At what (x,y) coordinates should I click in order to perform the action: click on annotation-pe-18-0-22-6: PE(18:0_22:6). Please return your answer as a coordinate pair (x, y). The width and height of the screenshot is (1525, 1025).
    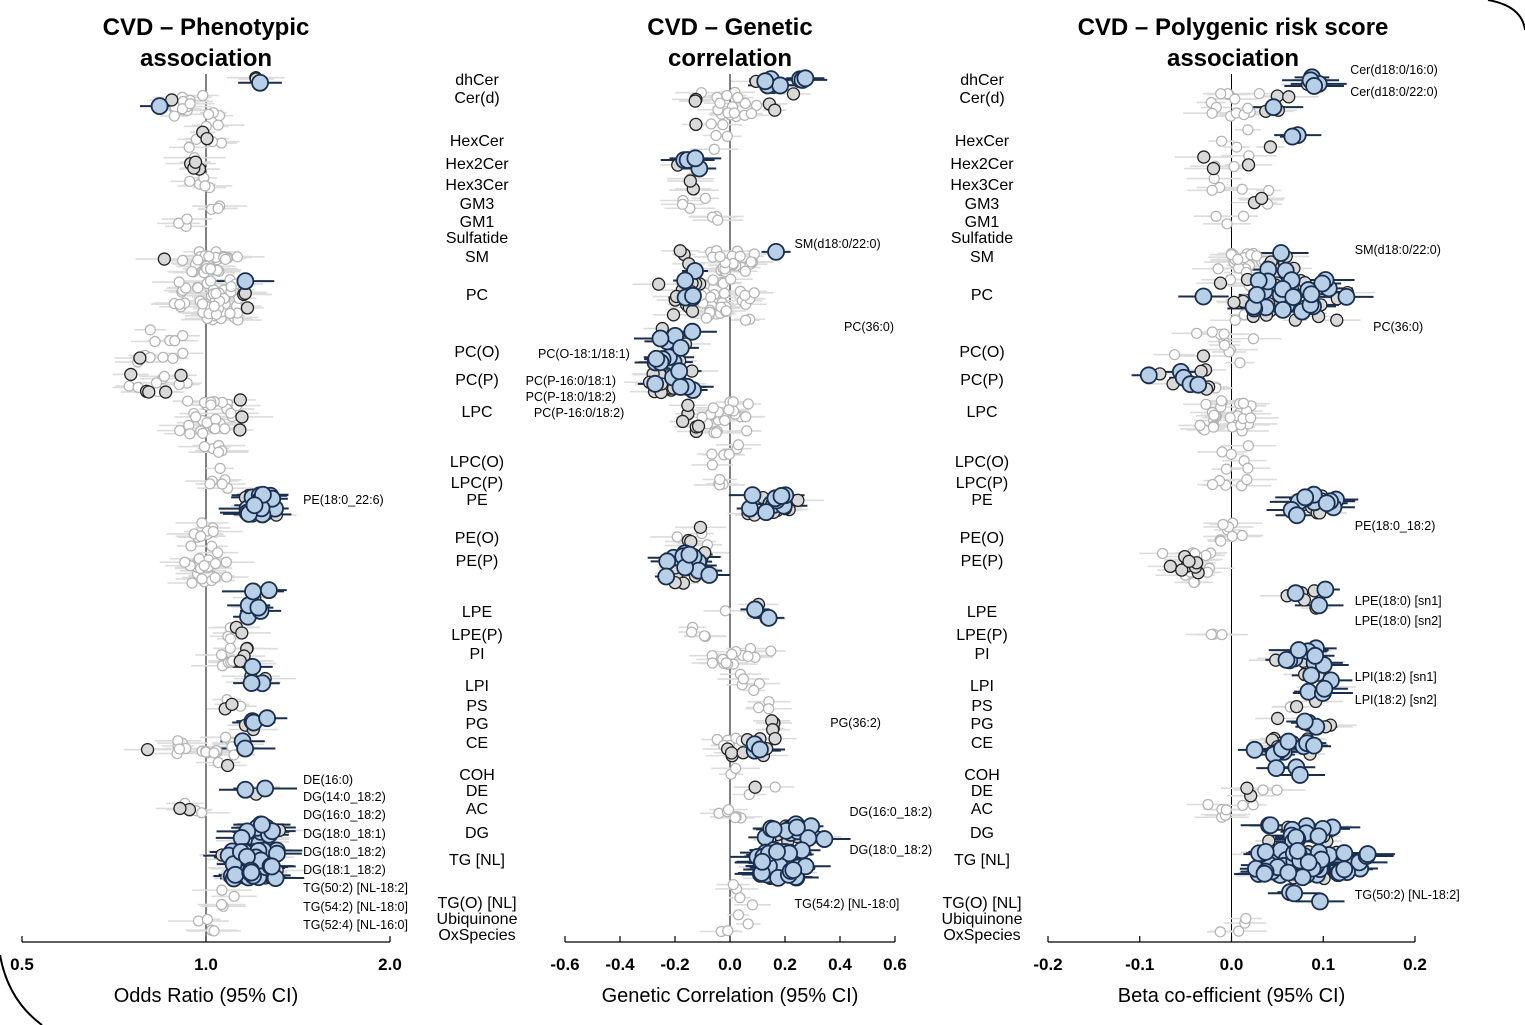
    Looking at the image, I should click on (343, 500).